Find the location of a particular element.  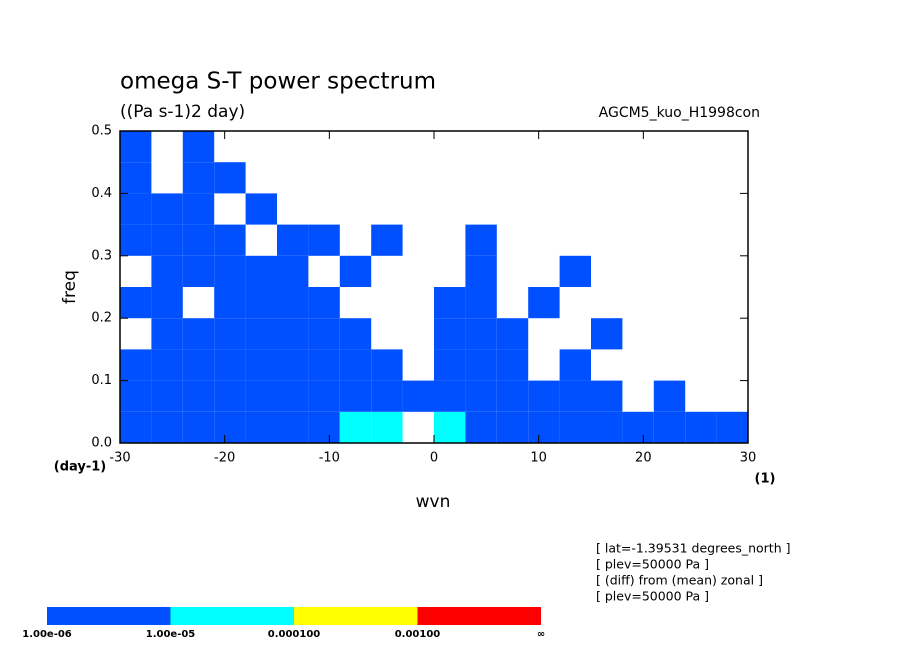

colorbar-label: 0.00100 is located at coordinates (418, 634).